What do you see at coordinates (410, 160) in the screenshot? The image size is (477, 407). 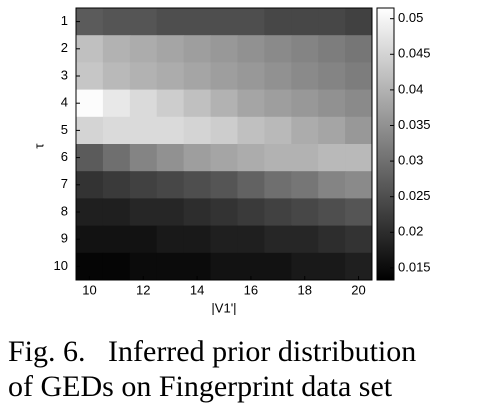 I see `colorbar-tick-label: 0.03` at bounding box center [410, 160].